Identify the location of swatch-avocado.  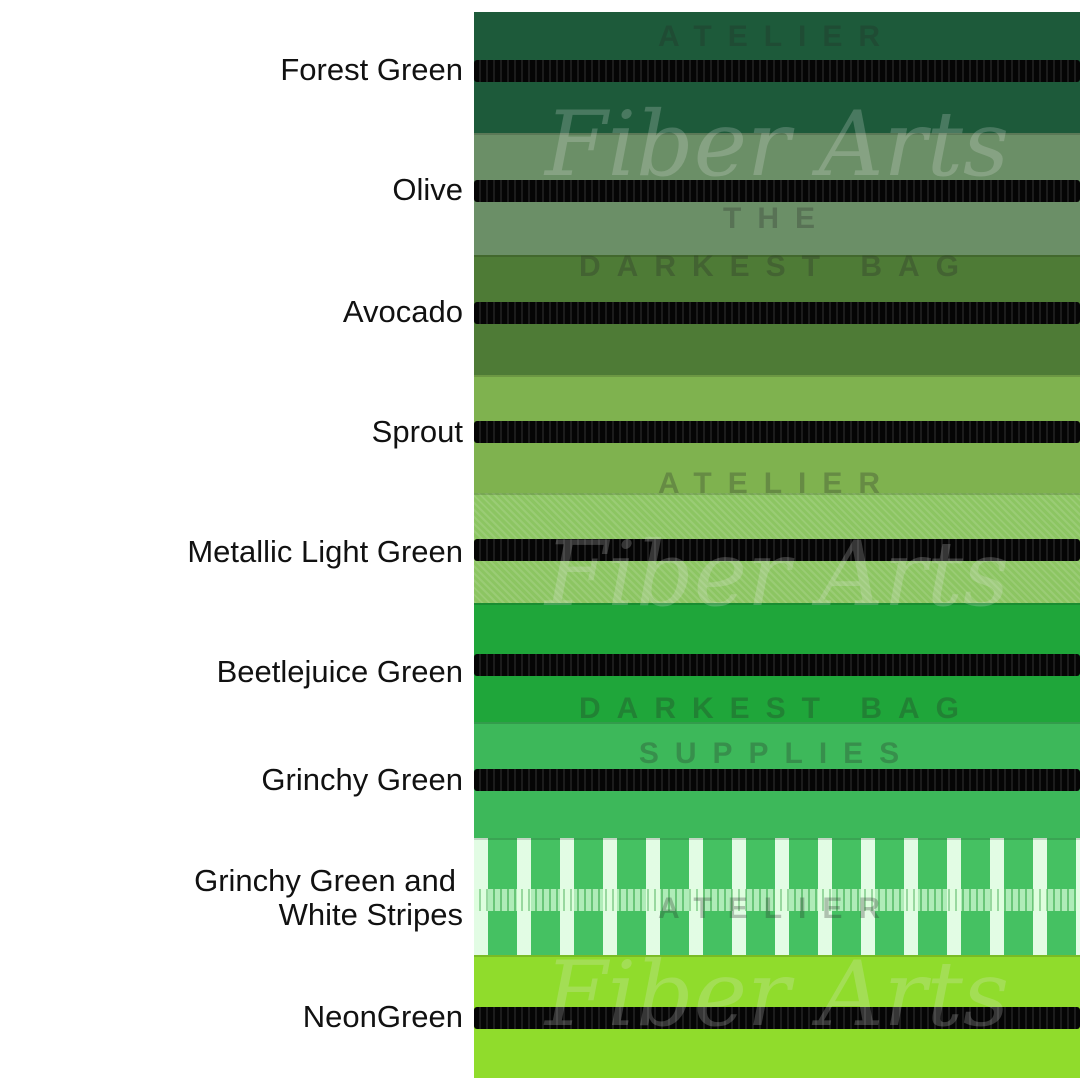
(777, 315).